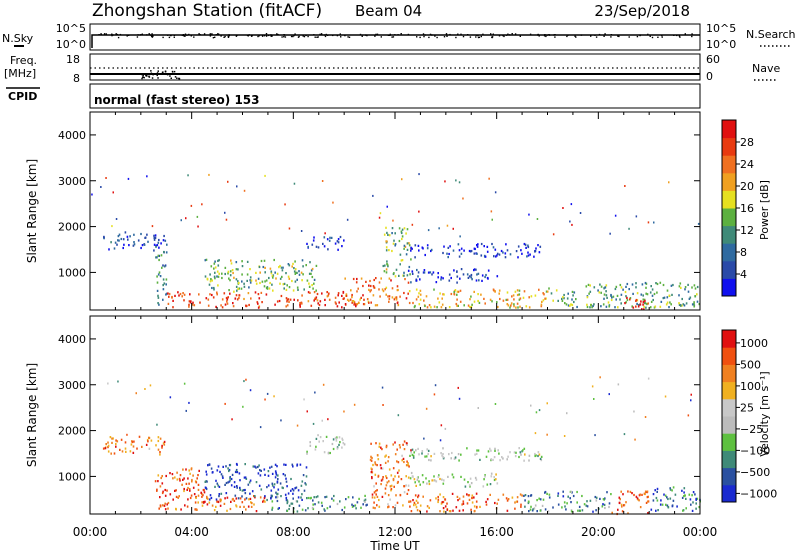 Image resolution: width=800 pixels, height=554 pixels. I want to click on date-title: 23/Sep/2018, so click(642, 11).